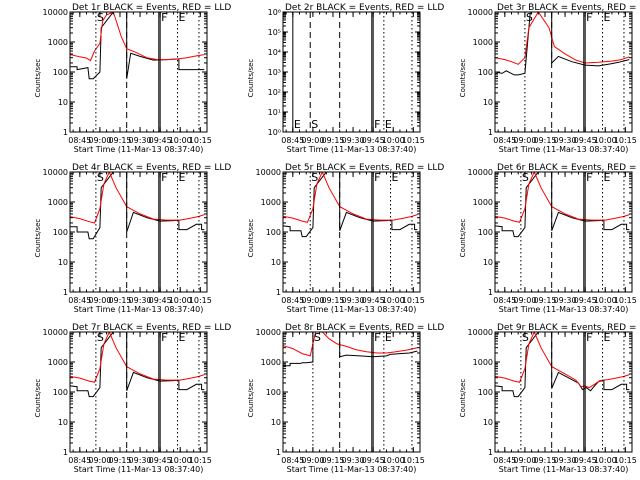 The width and height of the screenshot is (640, 480). I want to click on y-tick-label: 10⁴, so click(274, 52).